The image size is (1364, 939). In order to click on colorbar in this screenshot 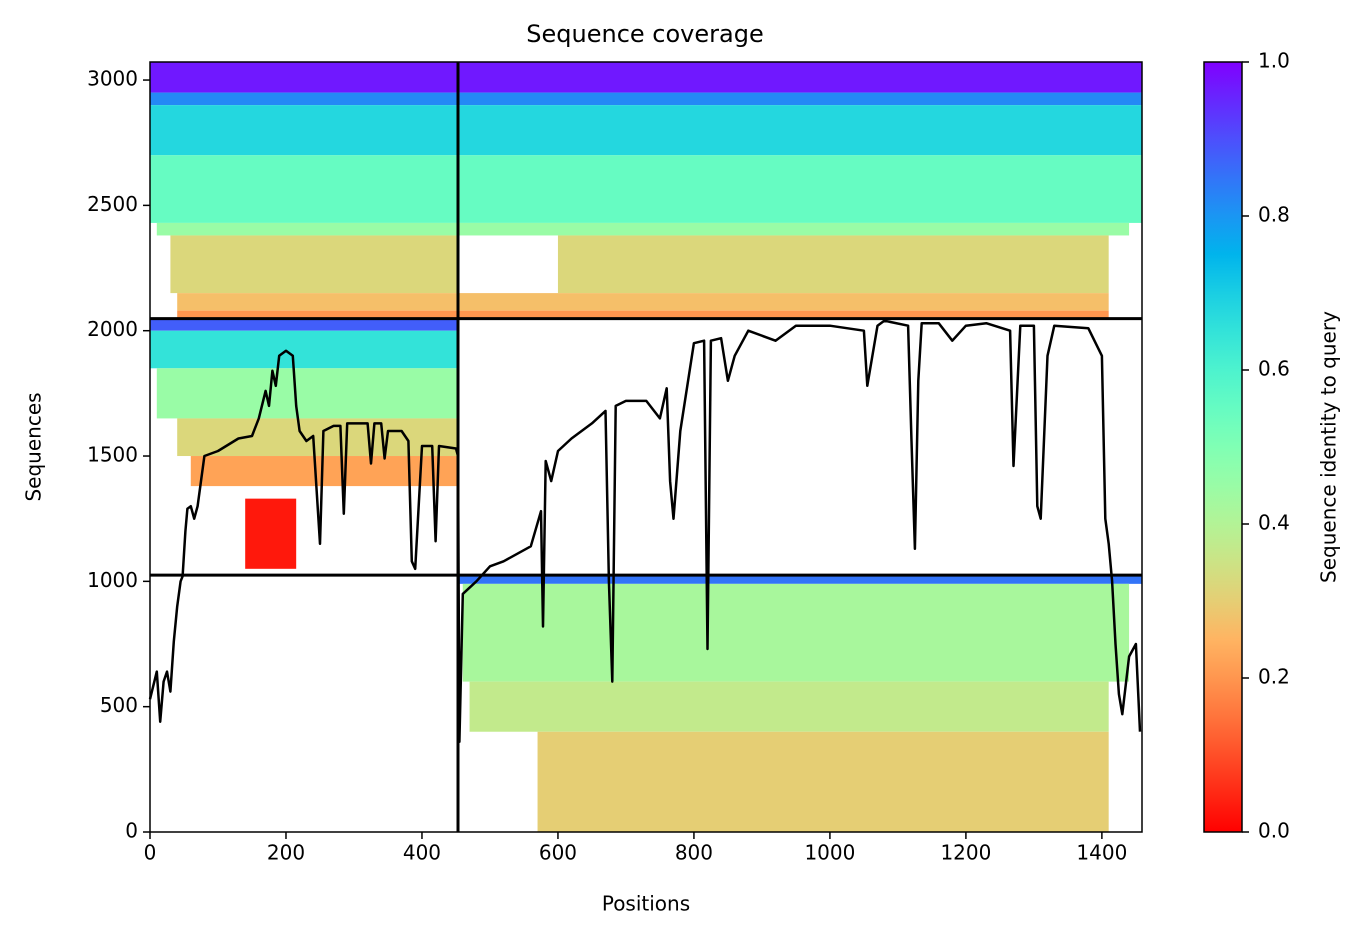, I will do `click(1223, 447)`.